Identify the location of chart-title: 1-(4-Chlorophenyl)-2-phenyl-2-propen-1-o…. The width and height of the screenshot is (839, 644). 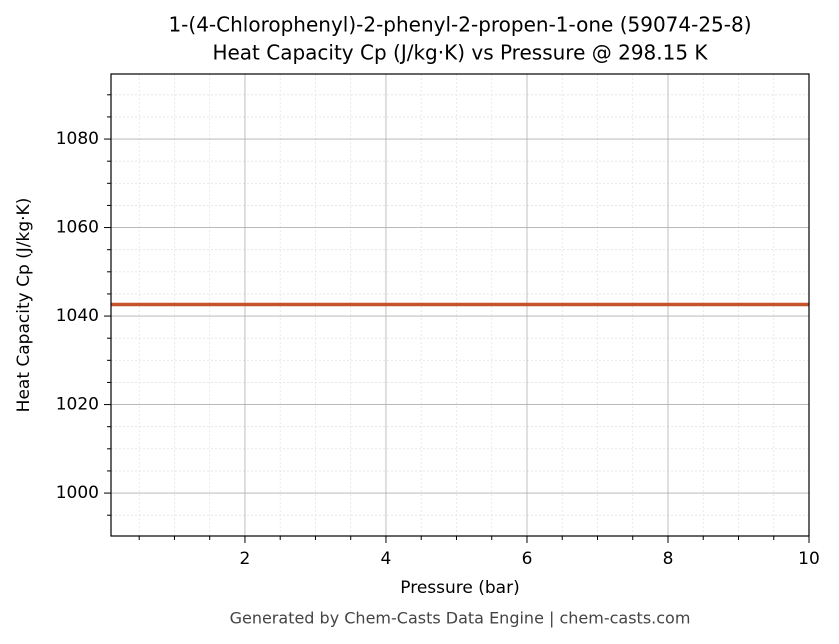
(459, 25).